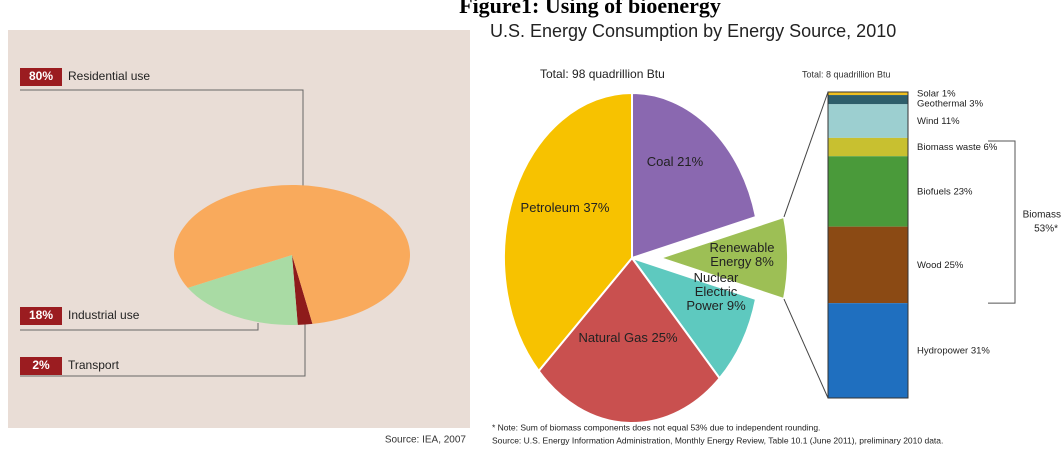  What do you see at coordinates (942, 103) in the screenshot?
I see `category-label: Geothermal` at bounding box center [942, 103].